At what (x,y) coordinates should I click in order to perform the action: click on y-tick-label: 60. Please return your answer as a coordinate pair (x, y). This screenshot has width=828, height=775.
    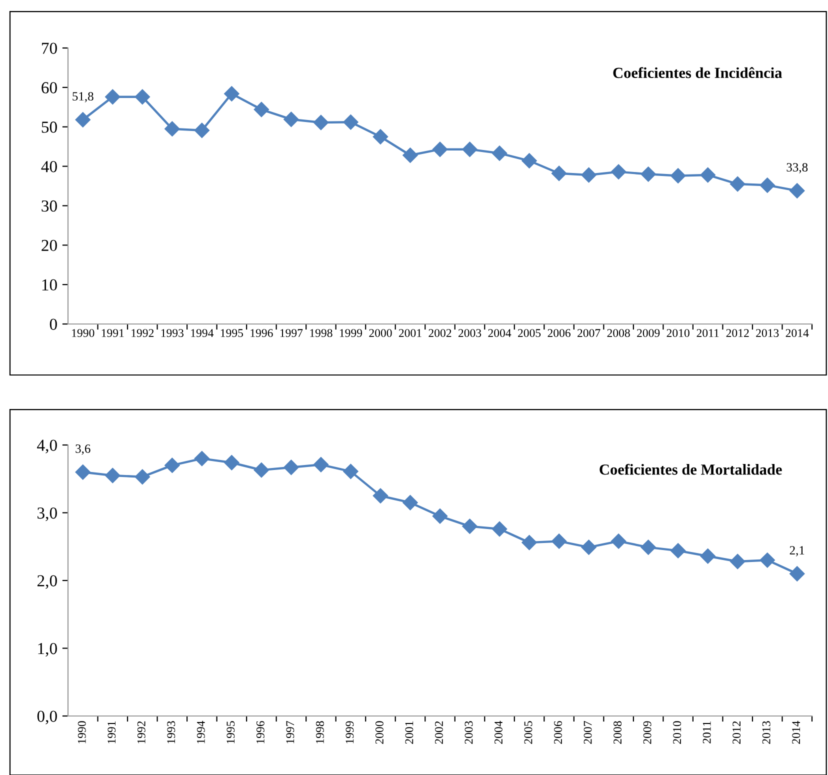
    Looking at the image, I should click on (49, 88).